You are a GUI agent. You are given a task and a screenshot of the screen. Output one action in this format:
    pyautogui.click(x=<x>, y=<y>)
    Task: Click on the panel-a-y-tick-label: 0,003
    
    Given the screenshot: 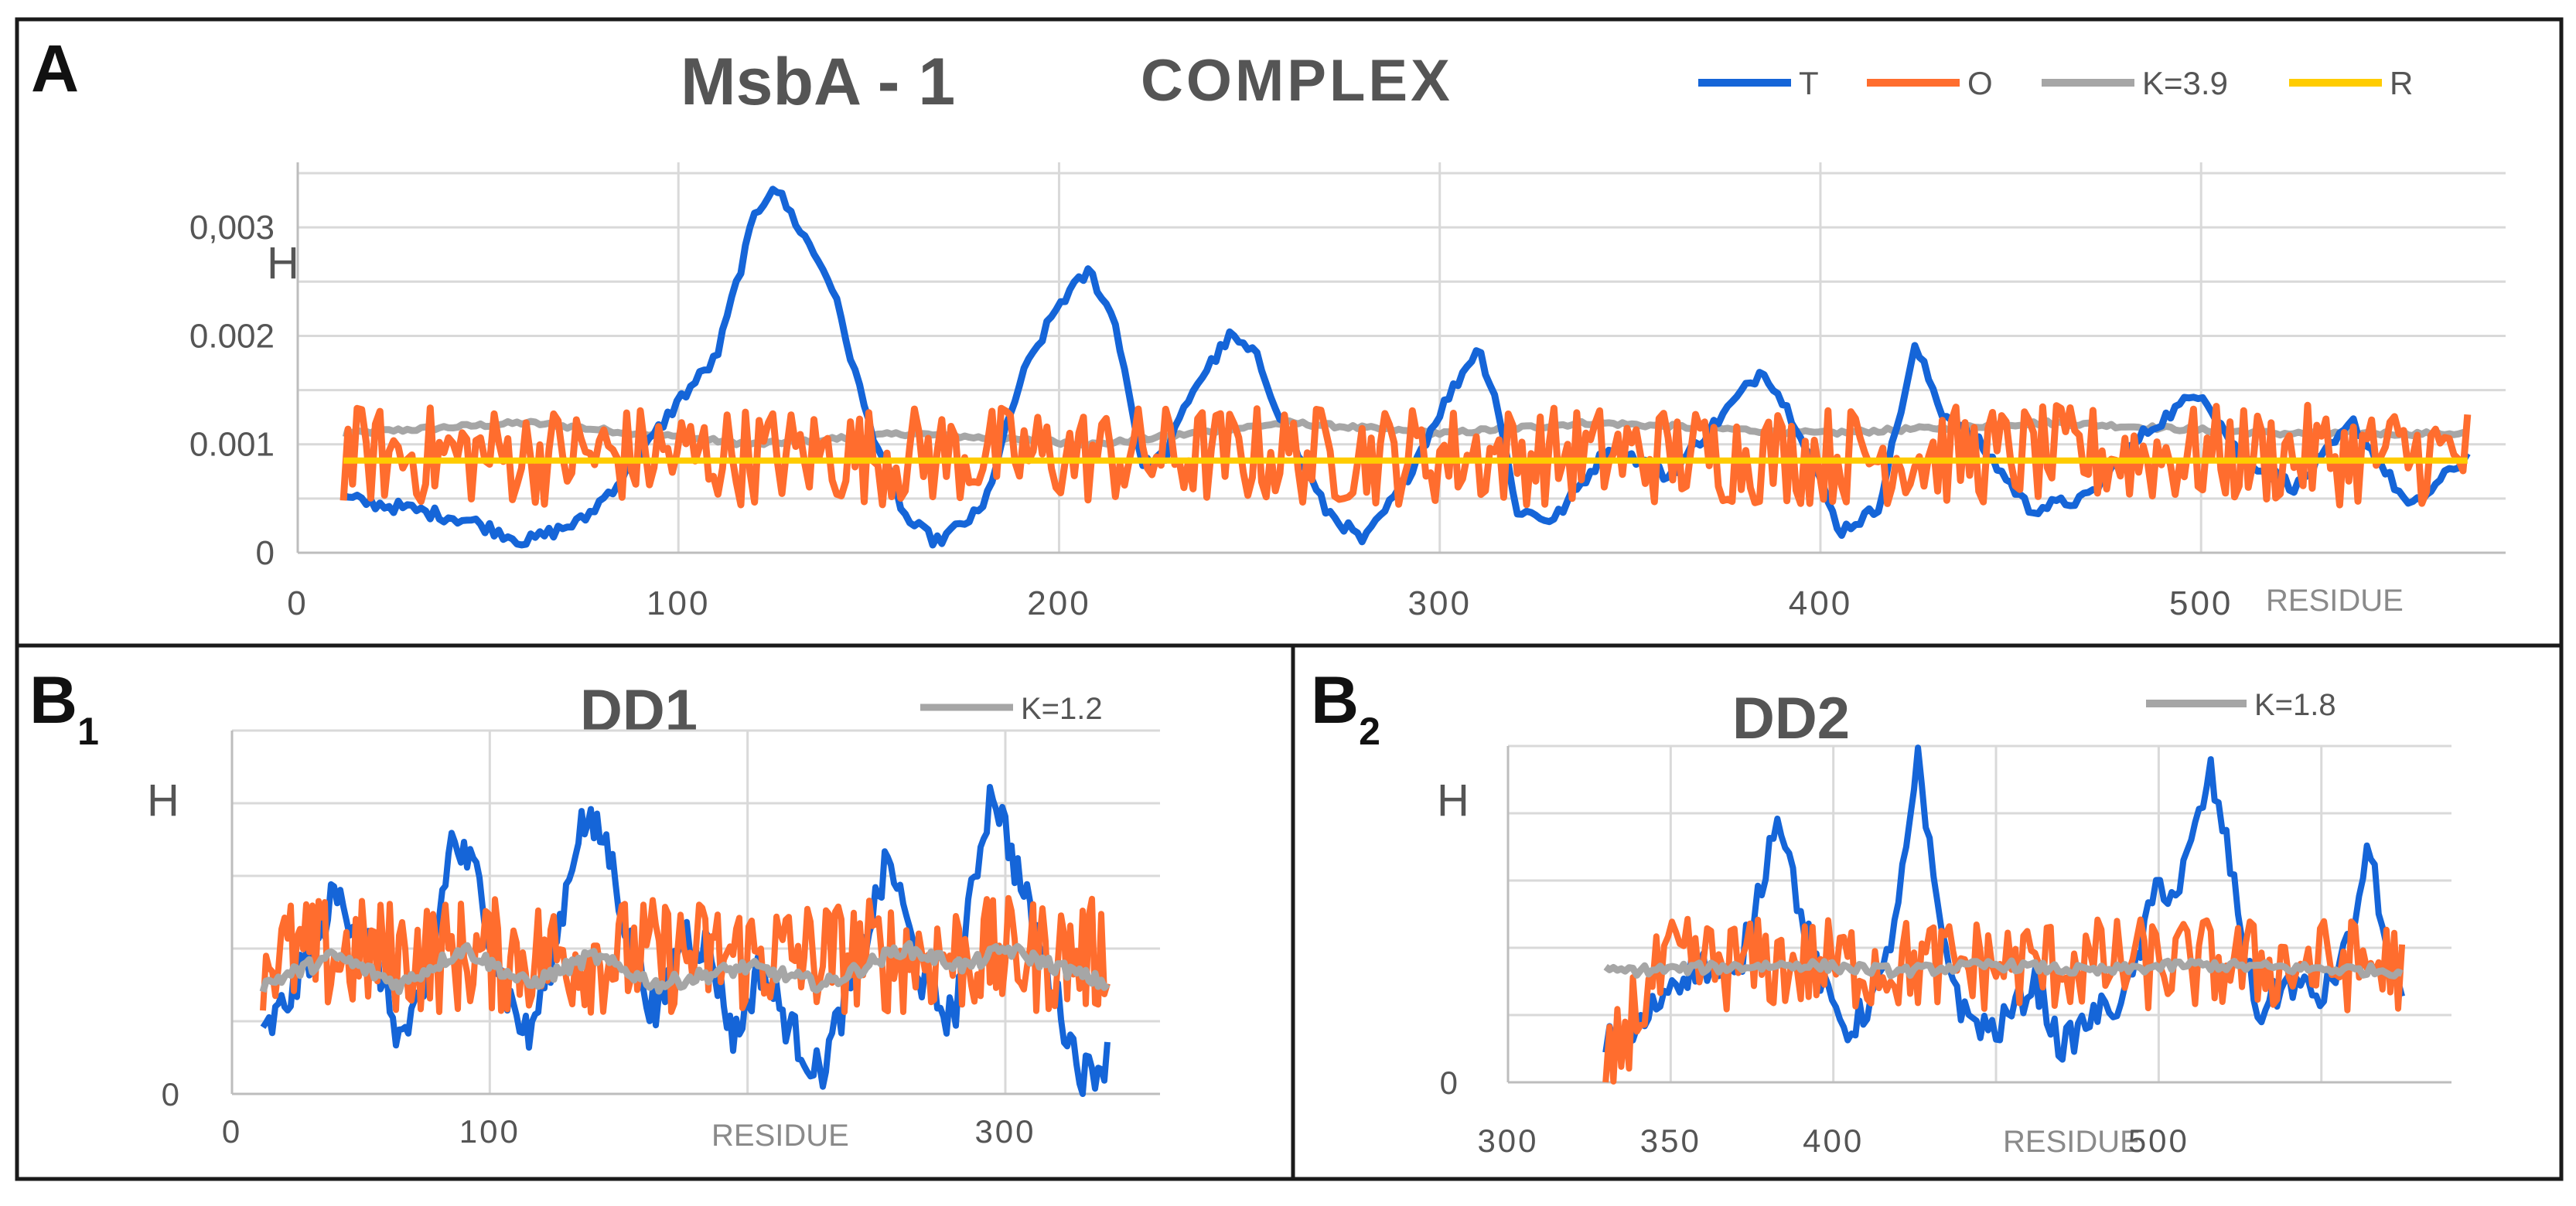 What is the action you would take?
    pyautogui.click(x=232, y=228)
    